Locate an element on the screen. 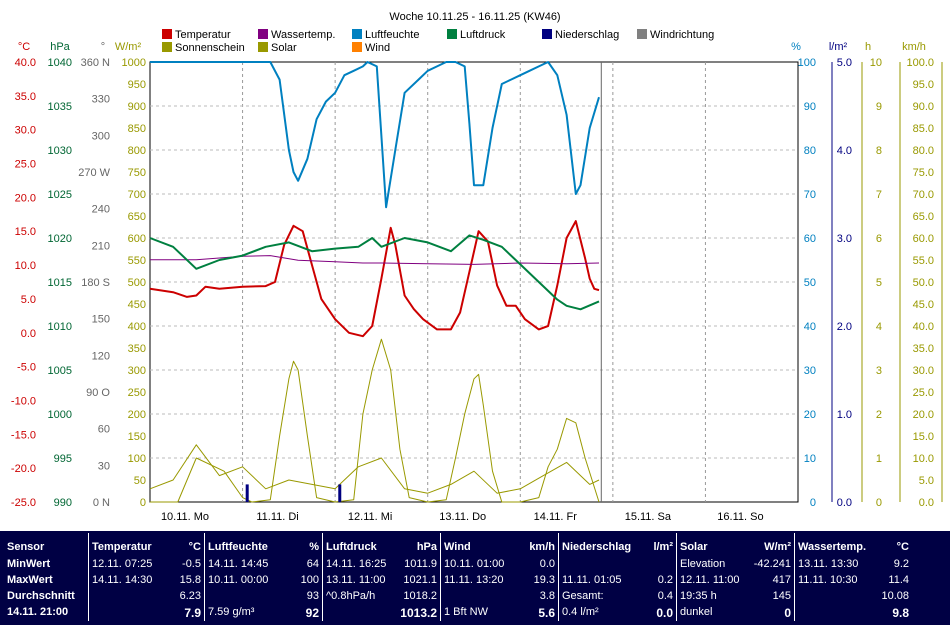 The width and height of the screenshot is (950, 625). solar-tick-label: 200 is located at coordinates (137, 415).